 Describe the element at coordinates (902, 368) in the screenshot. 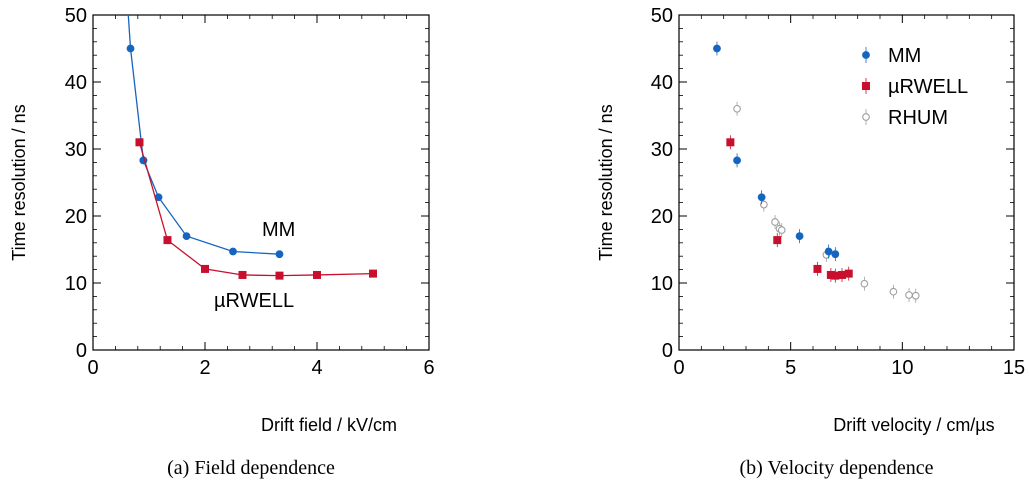

I see `x-tick-label: 10` at that location.